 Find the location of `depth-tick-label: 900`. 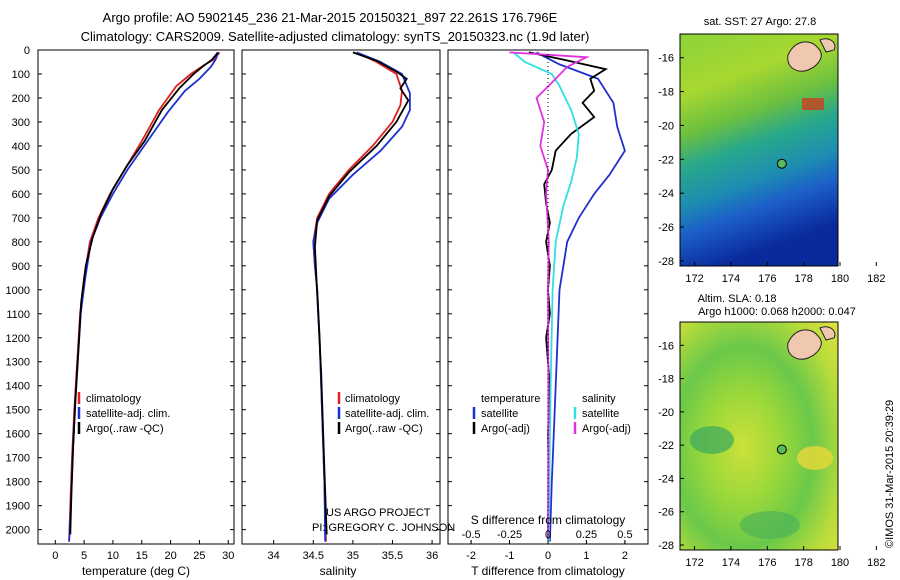

depth-tick-label: 900 is located at coordinates (21, 267).